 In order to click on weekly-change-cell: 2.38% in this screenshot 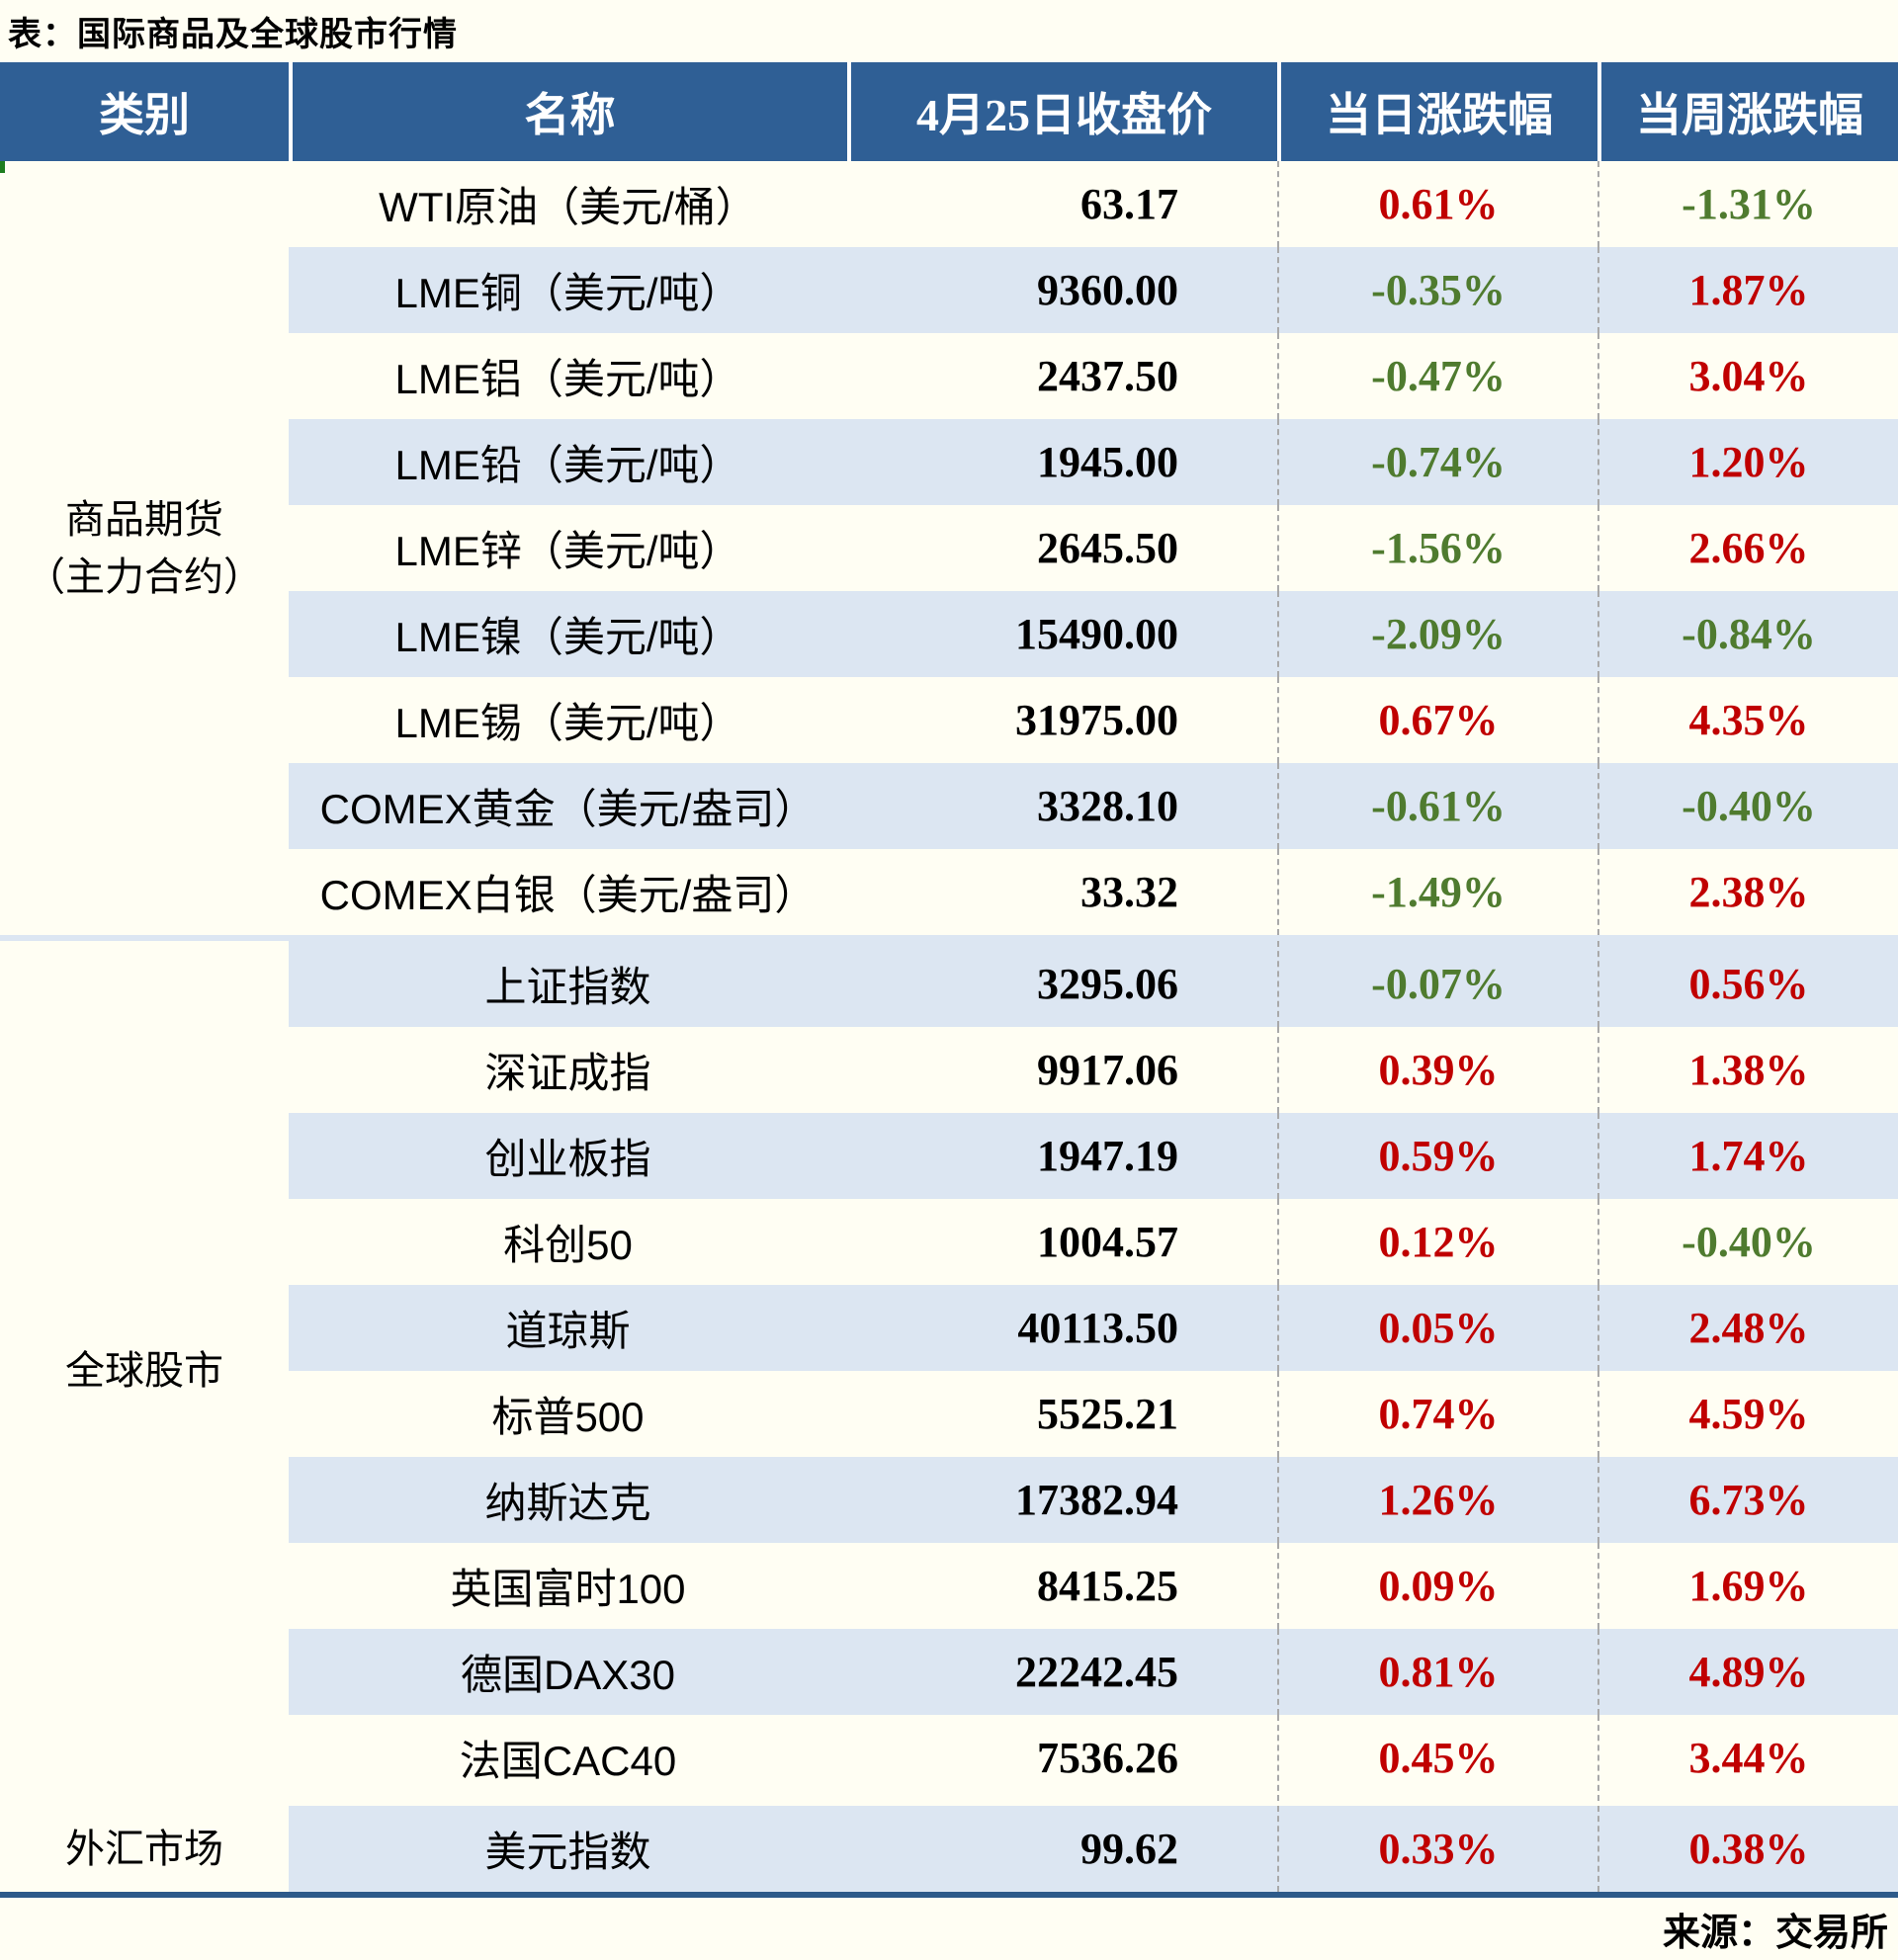, I will do `click(1748, 892)`.